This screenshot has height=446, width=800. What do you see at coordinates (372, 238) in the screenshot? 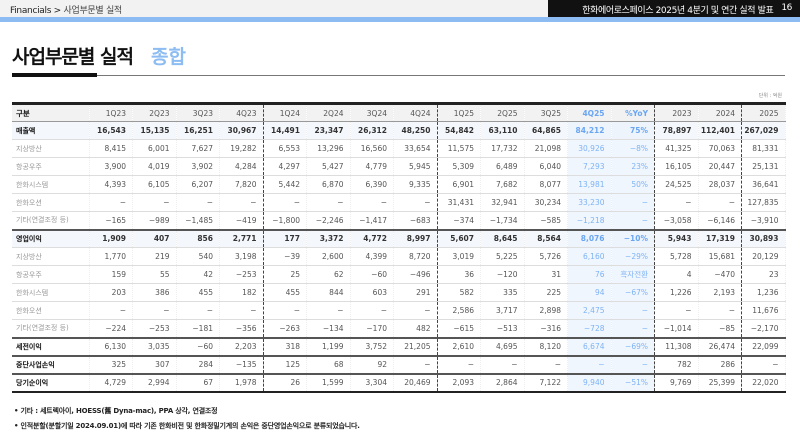
I see `table-cell: 4,772` at bounding box center [372, 238].